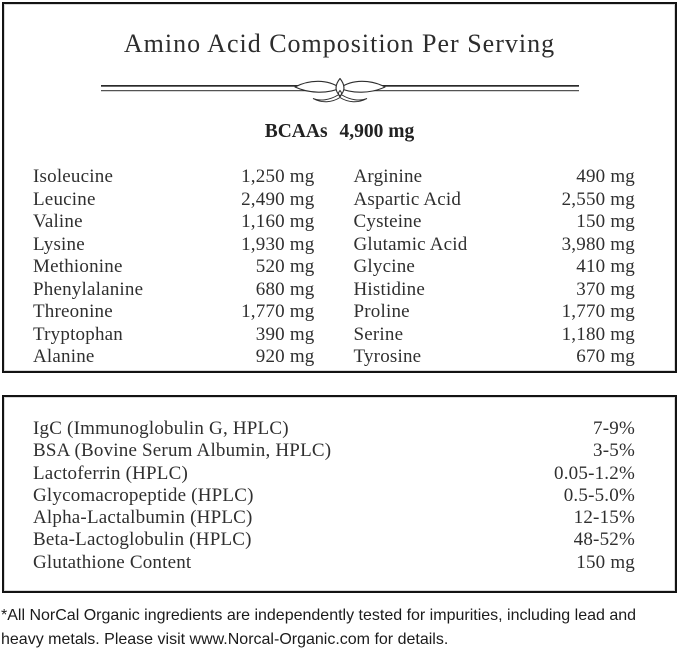 The width and height of the screenshot is (679, 652). What do you see at coordinates (495, 177) in the screenshot?
I see `table-row: Arginine 490 mg` at bounding box center [495, 177].